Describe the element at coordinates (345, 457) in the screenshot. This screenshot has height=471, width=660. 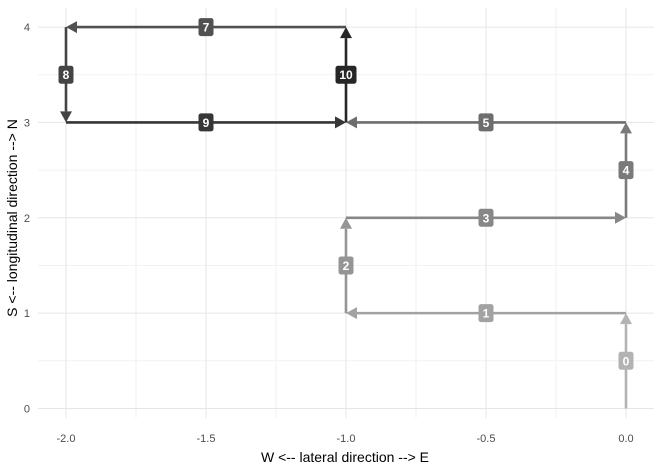
I see `x-axis-title: W <-- lateral direction --> E` at that location.